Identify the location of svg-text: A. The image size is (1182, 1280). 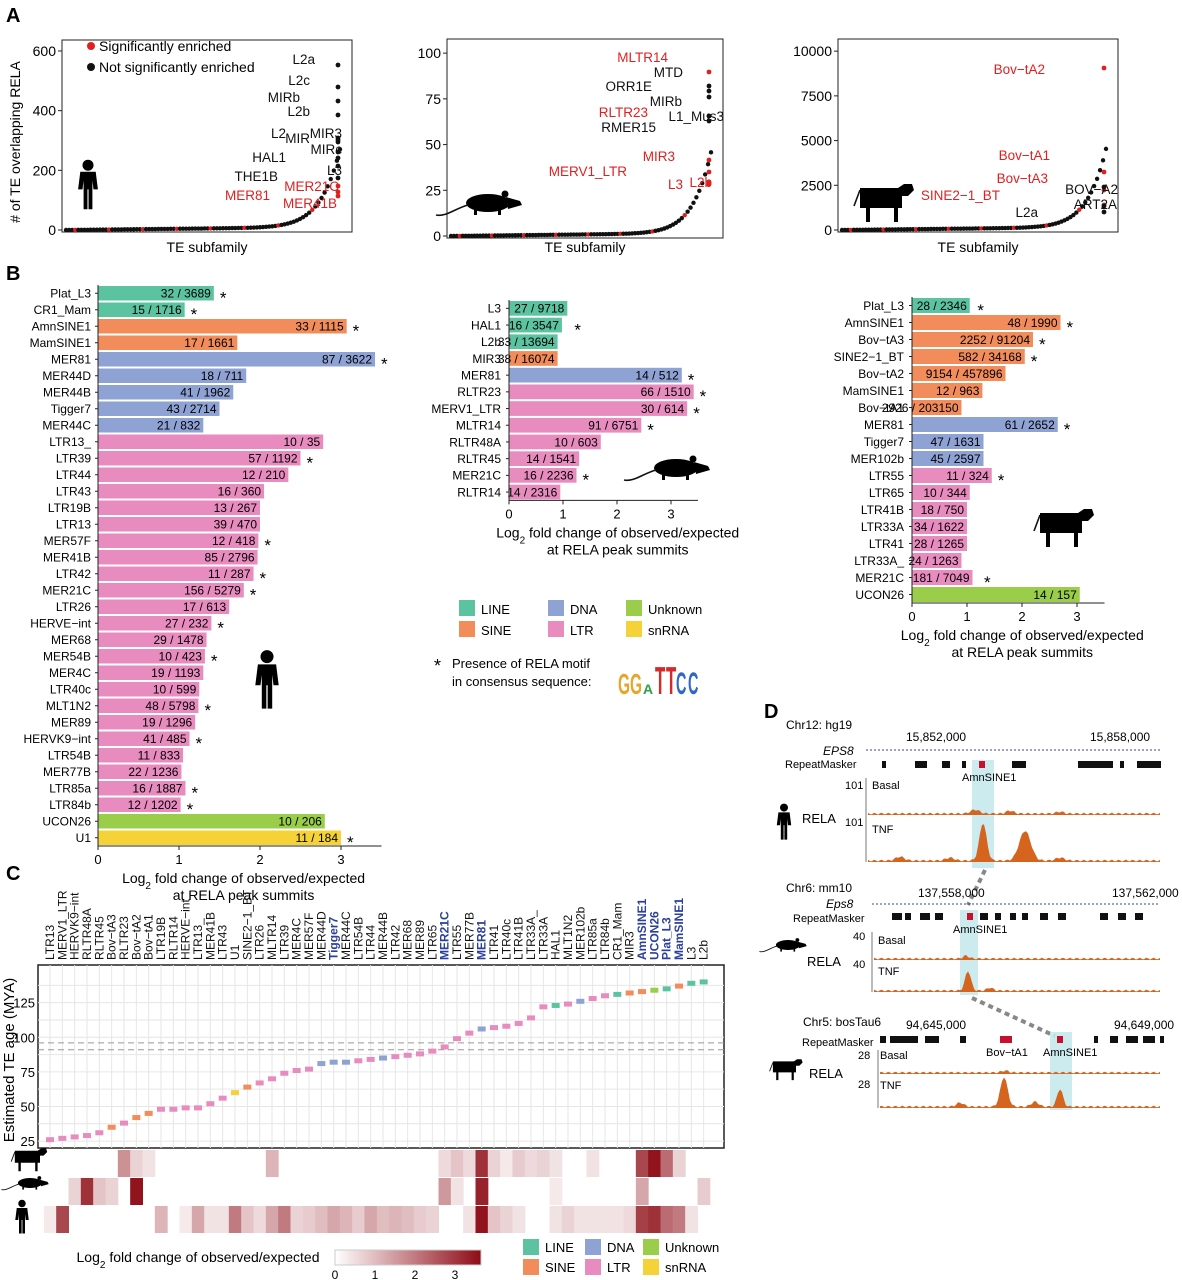
(648, 689).